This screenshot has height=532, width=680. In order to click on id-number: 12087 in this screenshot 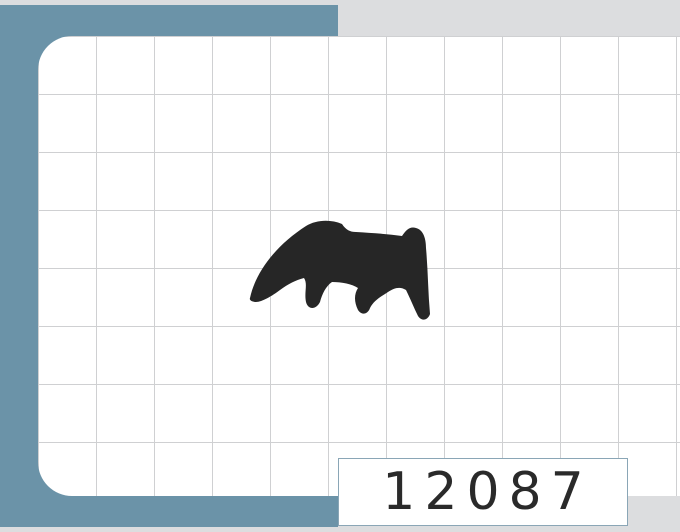, I will do `click(487, 492)`.